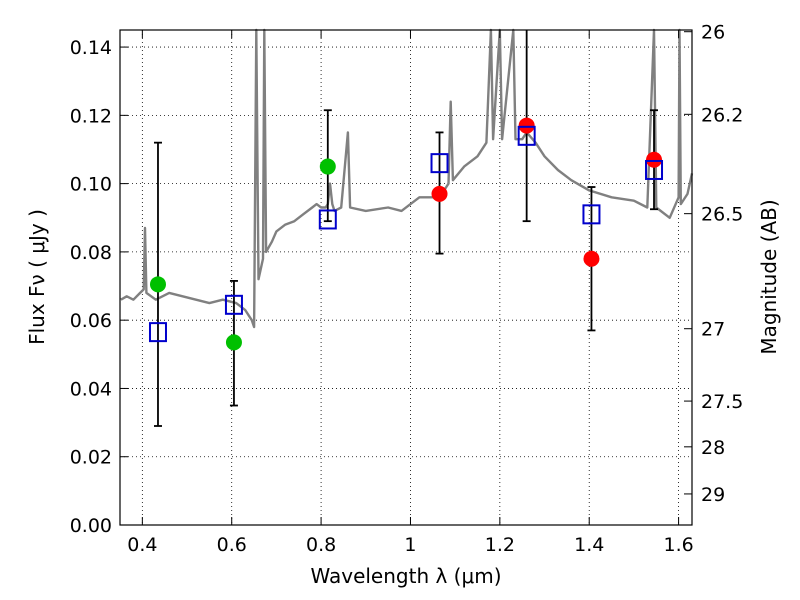  I want to click on y-tick-label: 0.02, so click(91, 458).